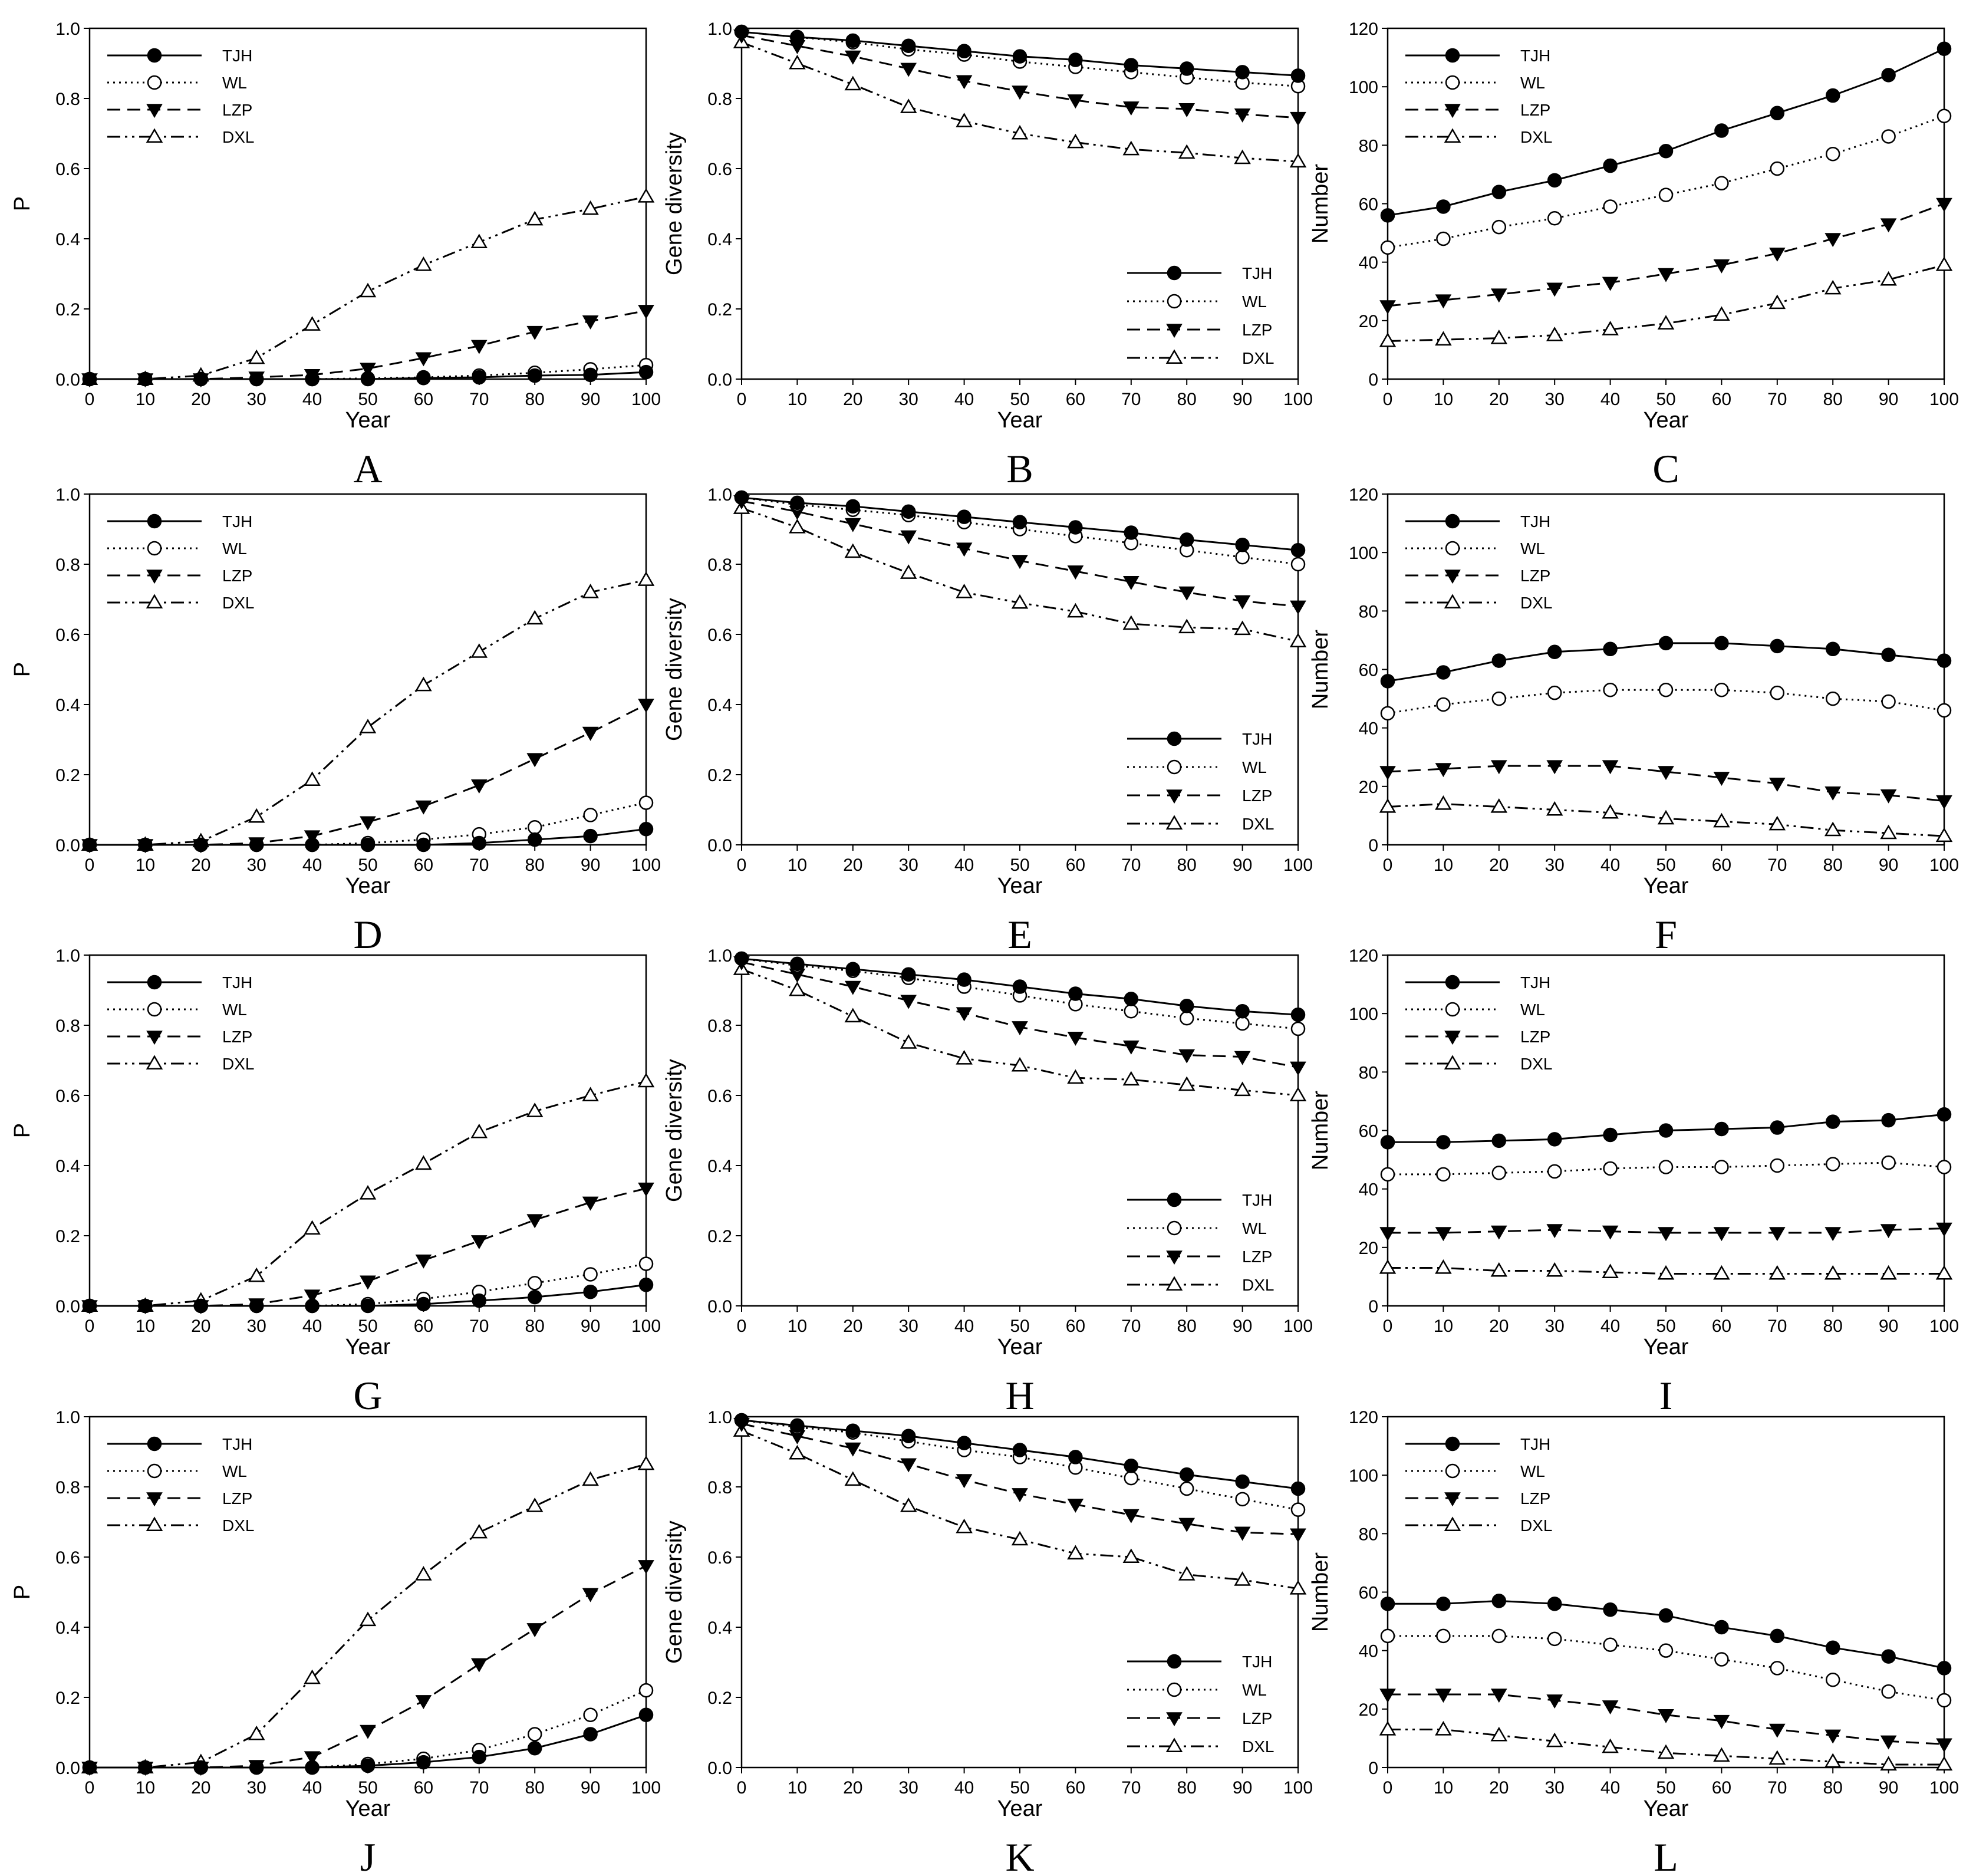 This screenshot has width=1976, height=1876. I want to click on legend-e: TJH WL LZP DXL, so click(1200, 782).